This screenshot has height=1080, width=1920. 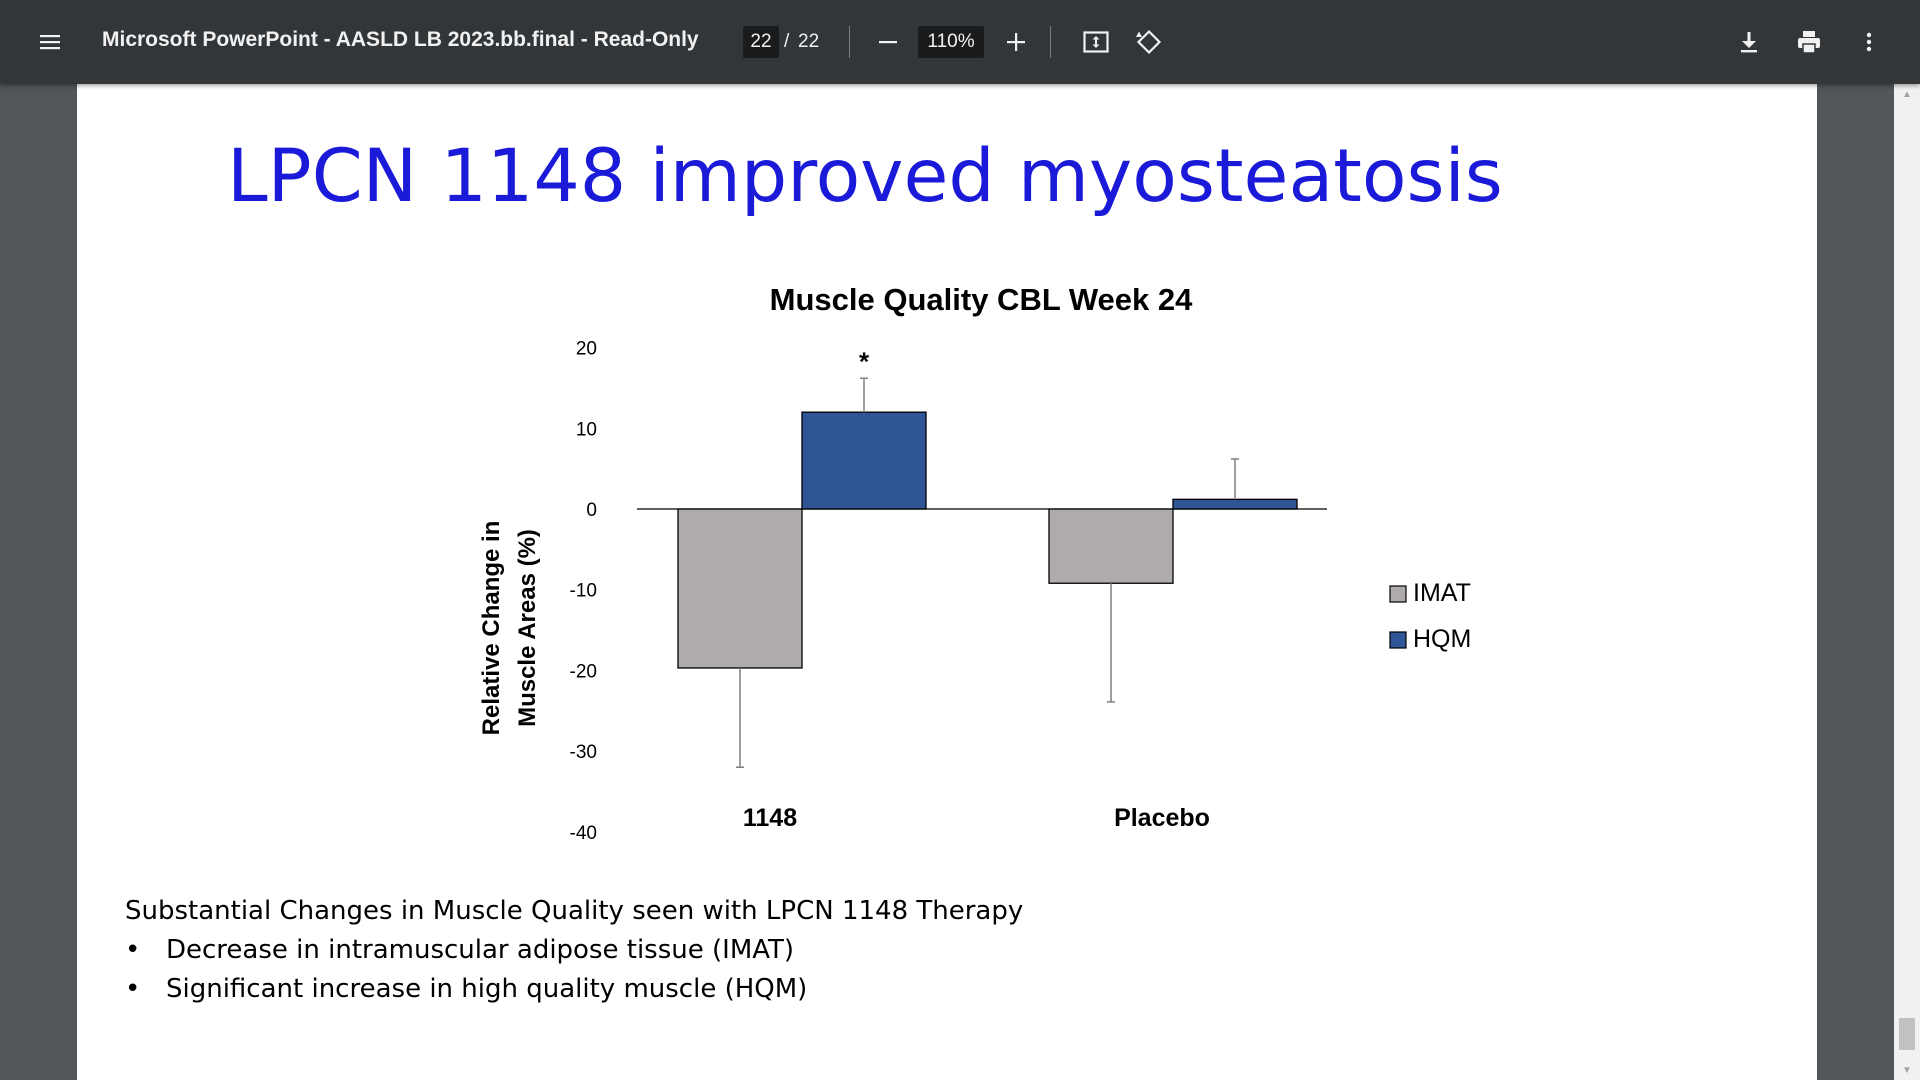 I want to click on rotate-button, so click(x=1149, y=42).